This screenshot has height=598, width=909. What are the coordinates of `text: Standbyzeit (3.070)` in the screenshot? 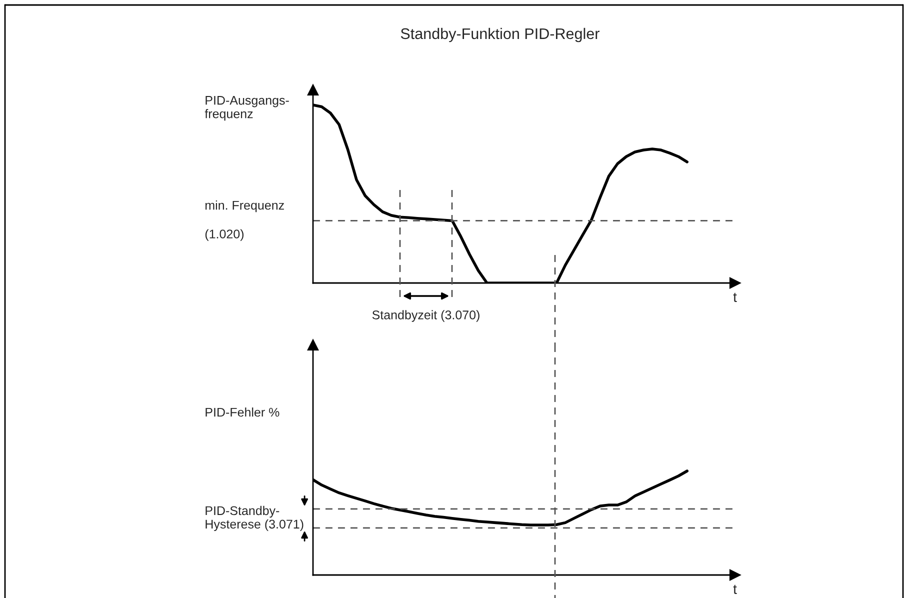 It's located at (426, 316).